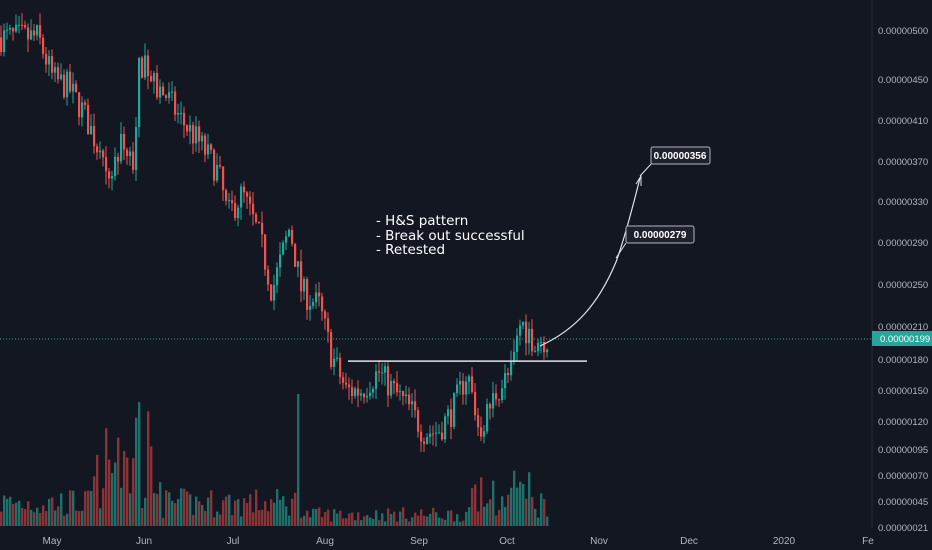 Image resolution: width=932 pixels, height=550 pixels. Describe the element at coordinates (905, 339) in the screenshot. I see `current-price-text: 0.00000199` at that location.